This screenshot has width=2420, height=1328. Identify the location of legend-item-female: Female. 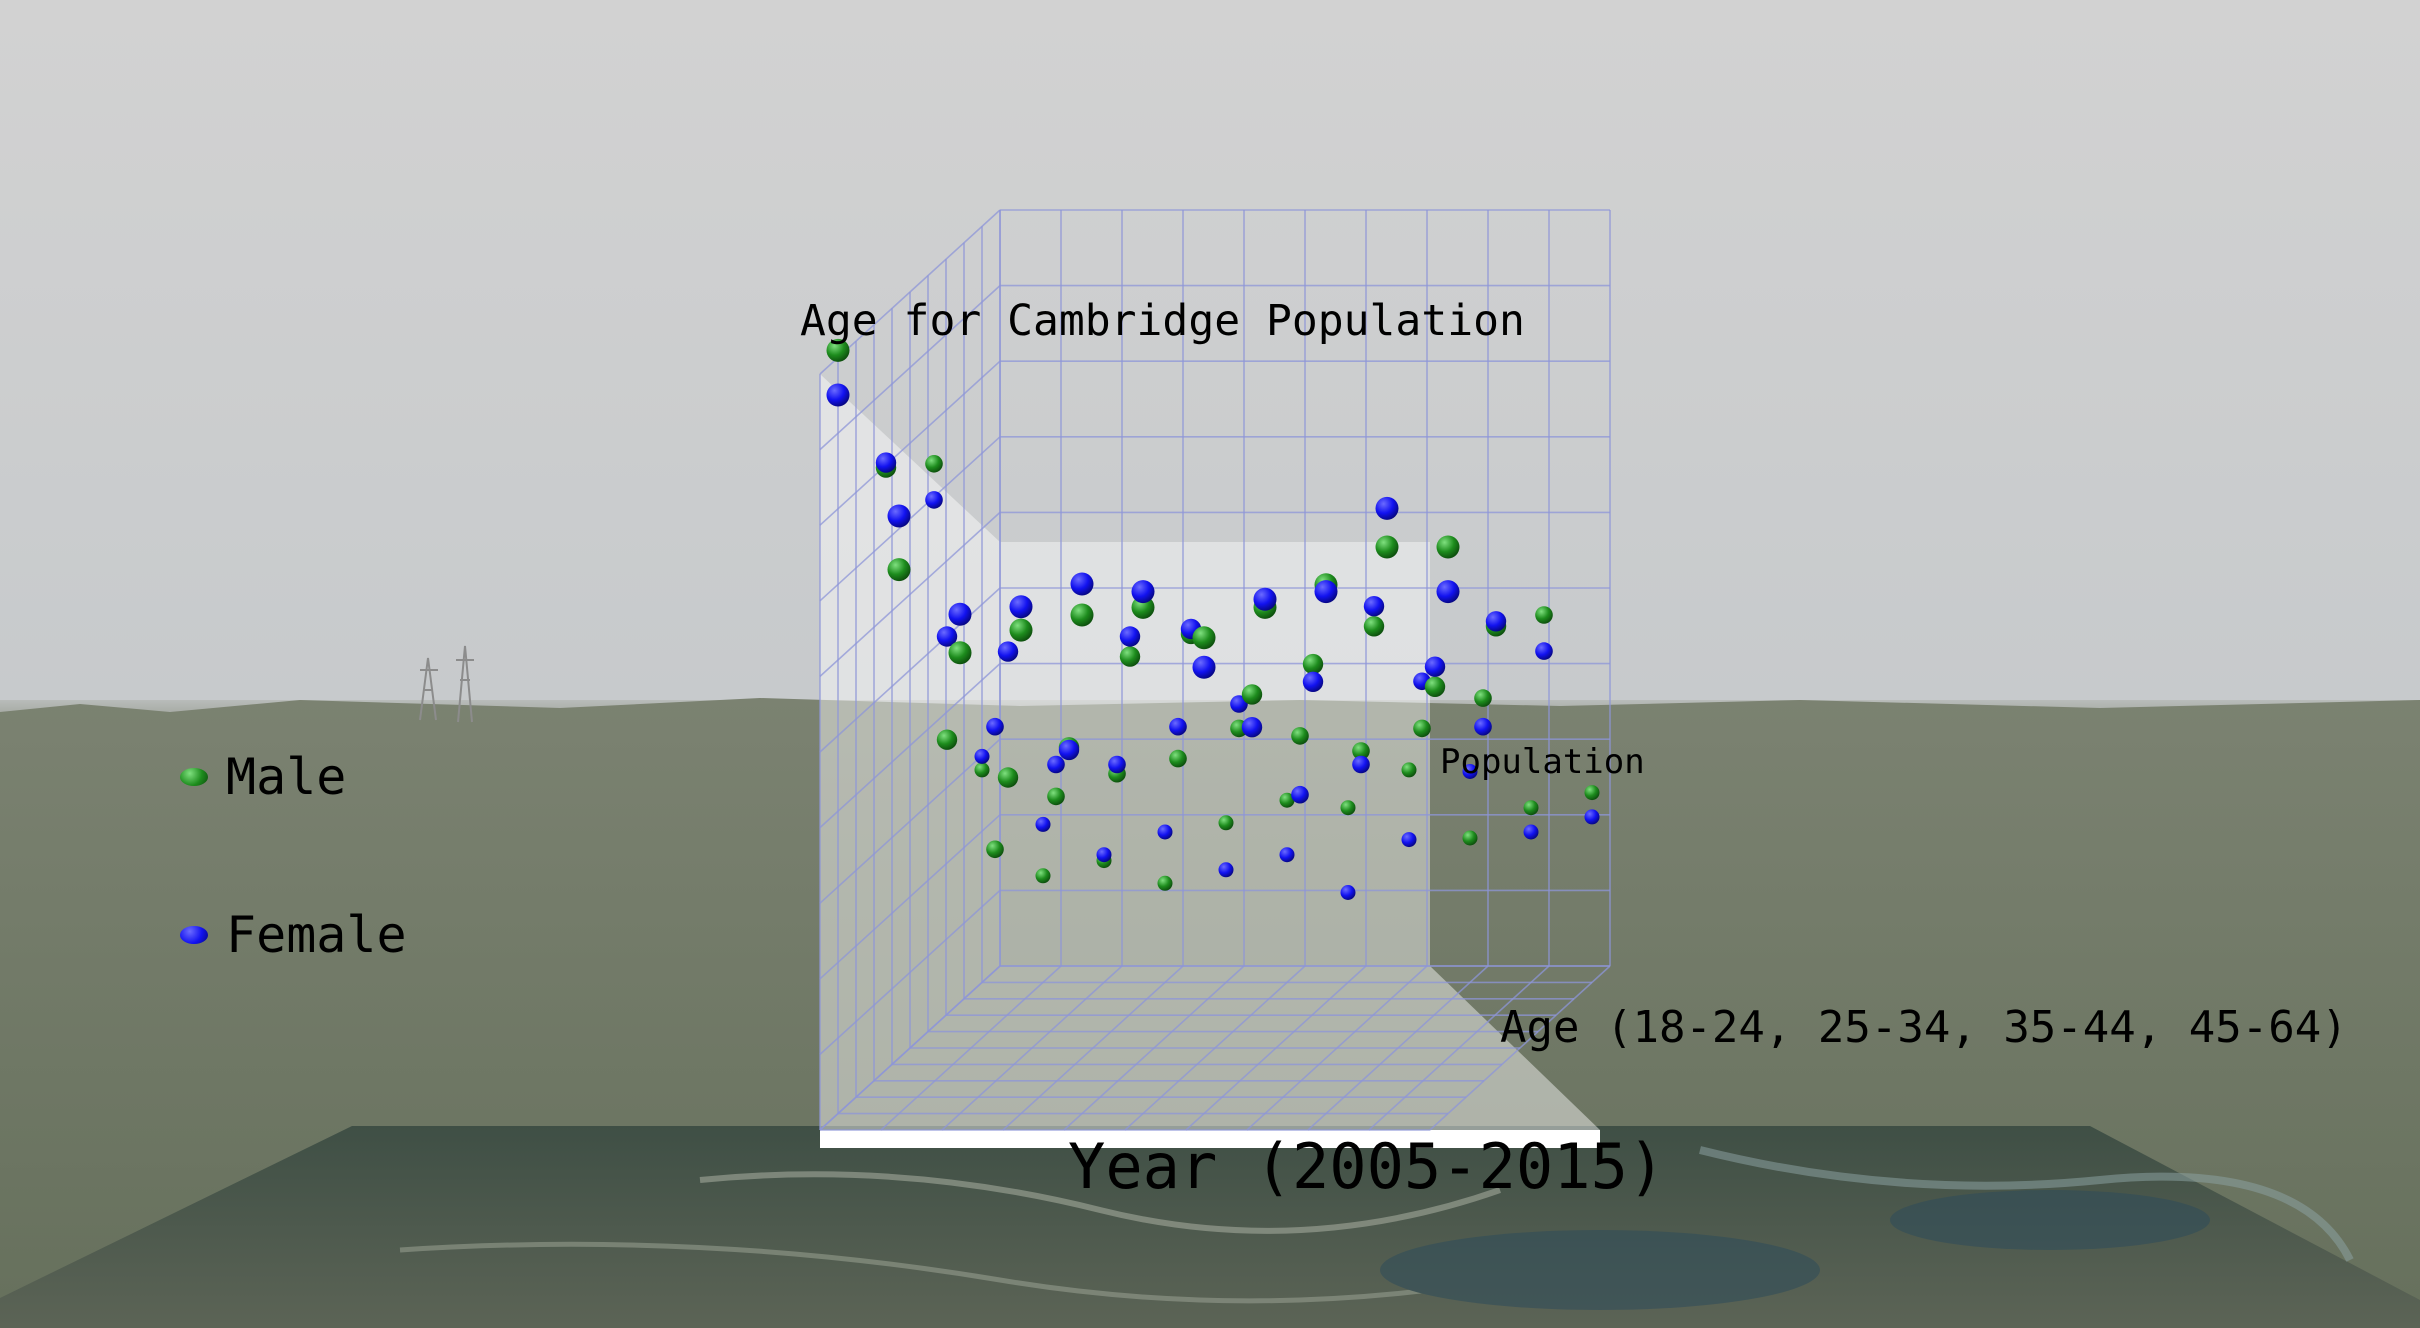
(293, 935).